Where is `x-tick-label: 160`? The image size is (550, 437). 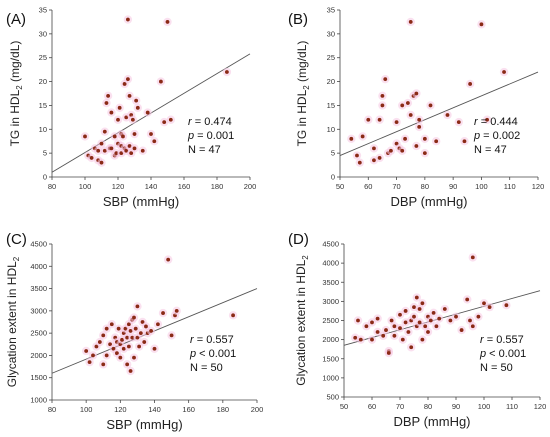 x-tick-label: 160 is located at coordinates (188, 409).